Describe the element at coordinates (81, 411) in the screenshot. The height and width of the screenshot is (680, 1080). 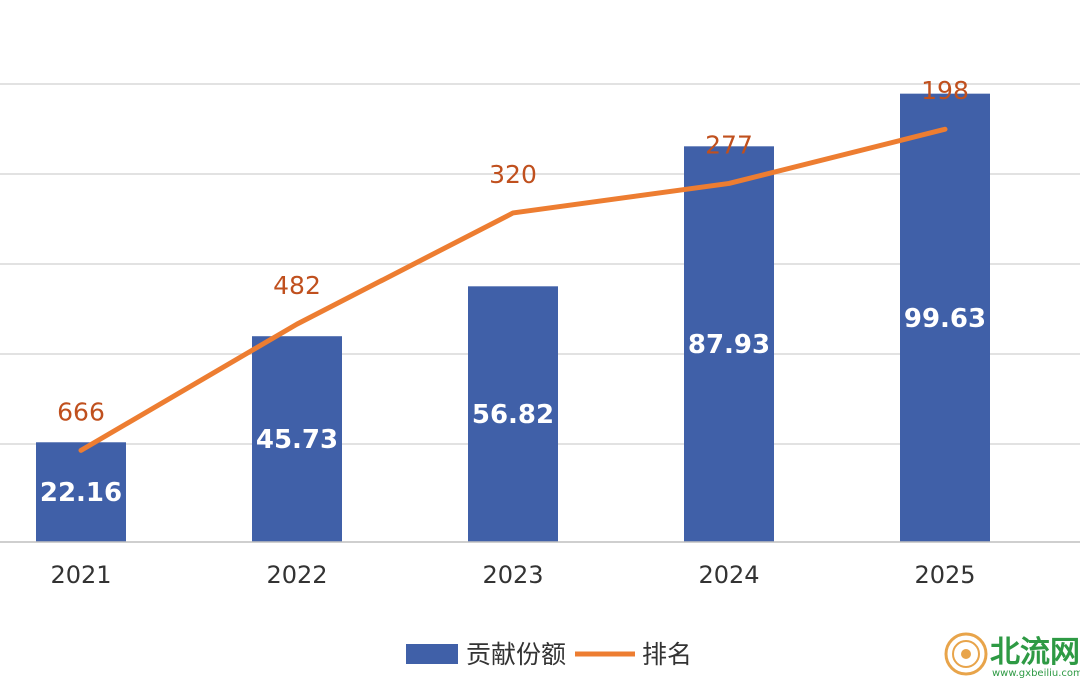
I see `rank-value-label: 666` at that location.